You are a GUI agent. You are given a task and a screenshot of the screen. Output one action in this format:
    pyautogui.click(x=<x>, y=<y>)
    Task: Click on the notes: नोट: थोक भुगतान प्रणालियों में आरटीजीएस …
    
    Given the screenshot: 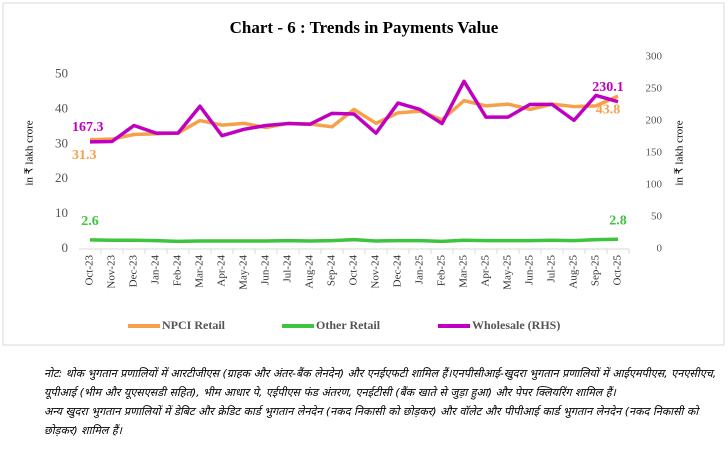 What is the action you would take?
    pyautogui.click(x=382, y=402)
    